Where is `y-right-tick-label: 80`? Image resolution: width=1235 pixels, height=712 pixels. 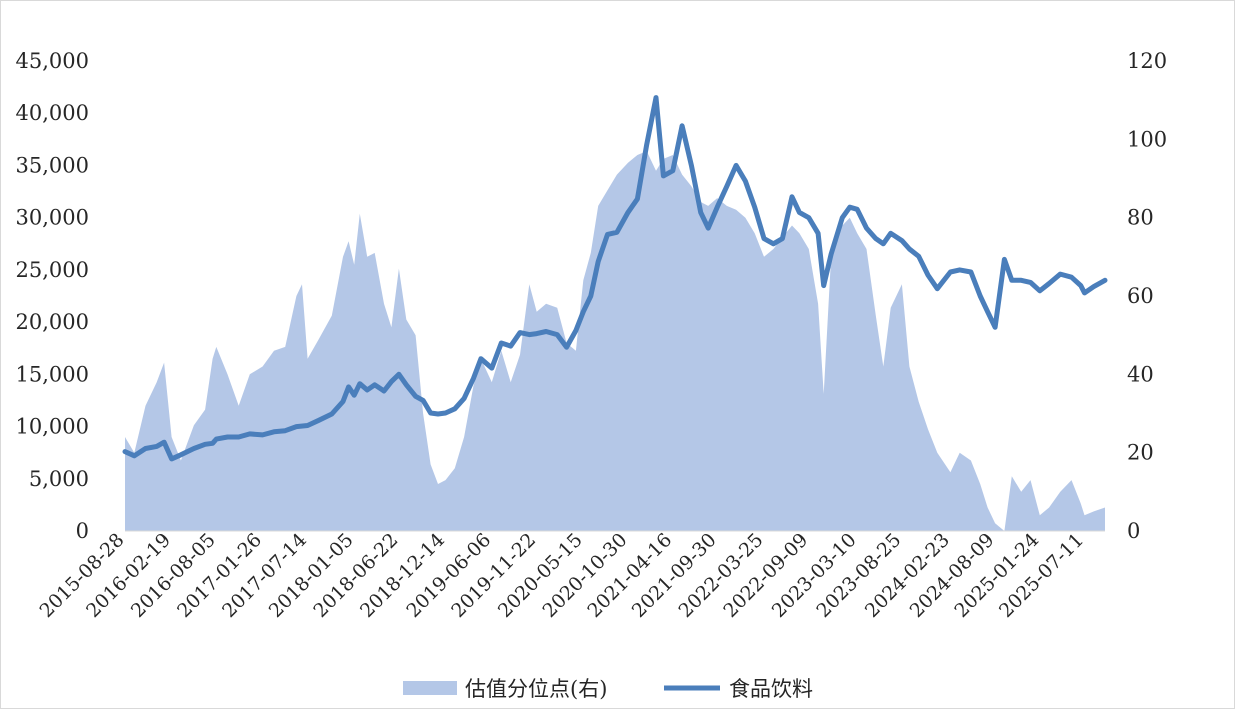 y-right-tick-label: 80 is located at coordinates (1140, 218).